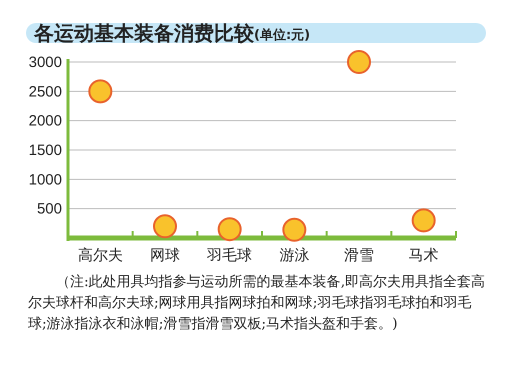 The width and height of the screenshot is (525, 369). Describe the element at coordinates (359, 255) in the screenshot. I see `x-tick-label: 滑雪` at that location.